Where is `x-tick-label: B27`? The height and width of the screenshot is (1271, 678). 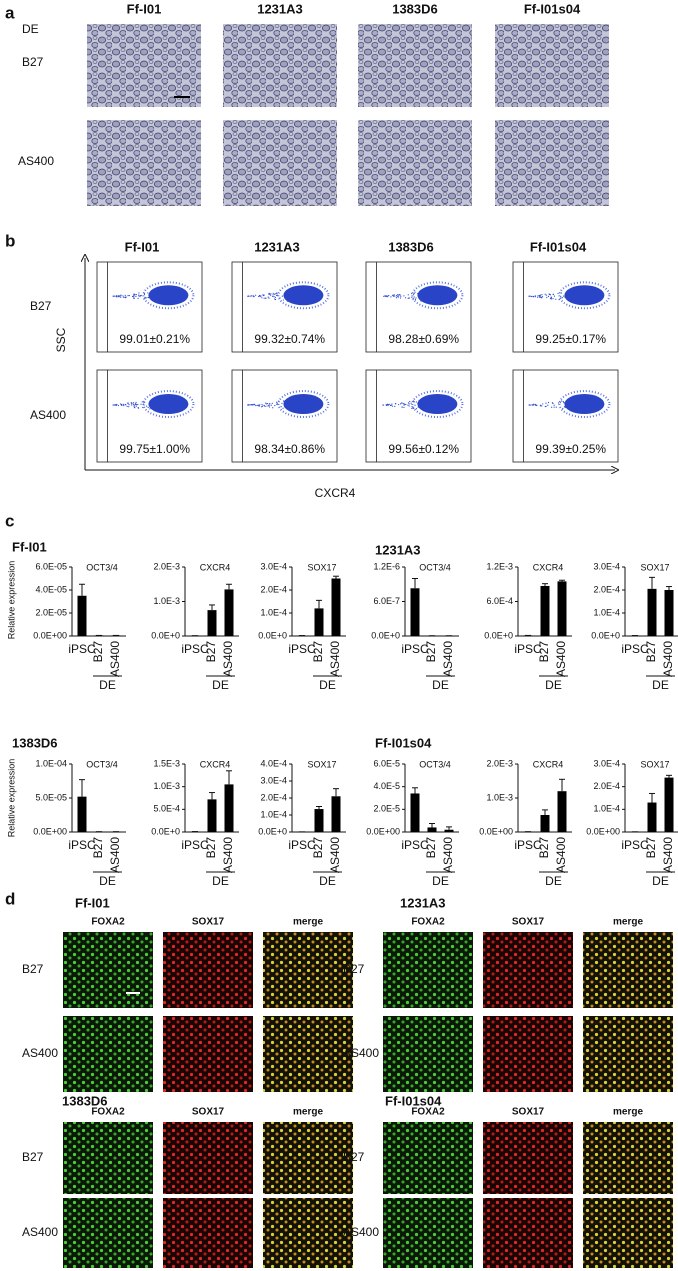
x-tick-label: B27 is located at coordinates (431, 848).